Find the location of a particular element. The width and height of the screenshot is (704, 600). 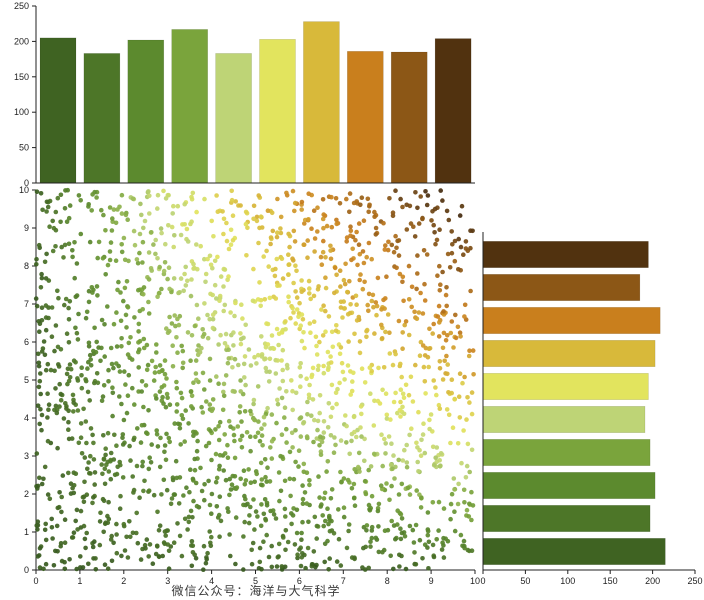

right-histogram is located at coordinates (574, 403).